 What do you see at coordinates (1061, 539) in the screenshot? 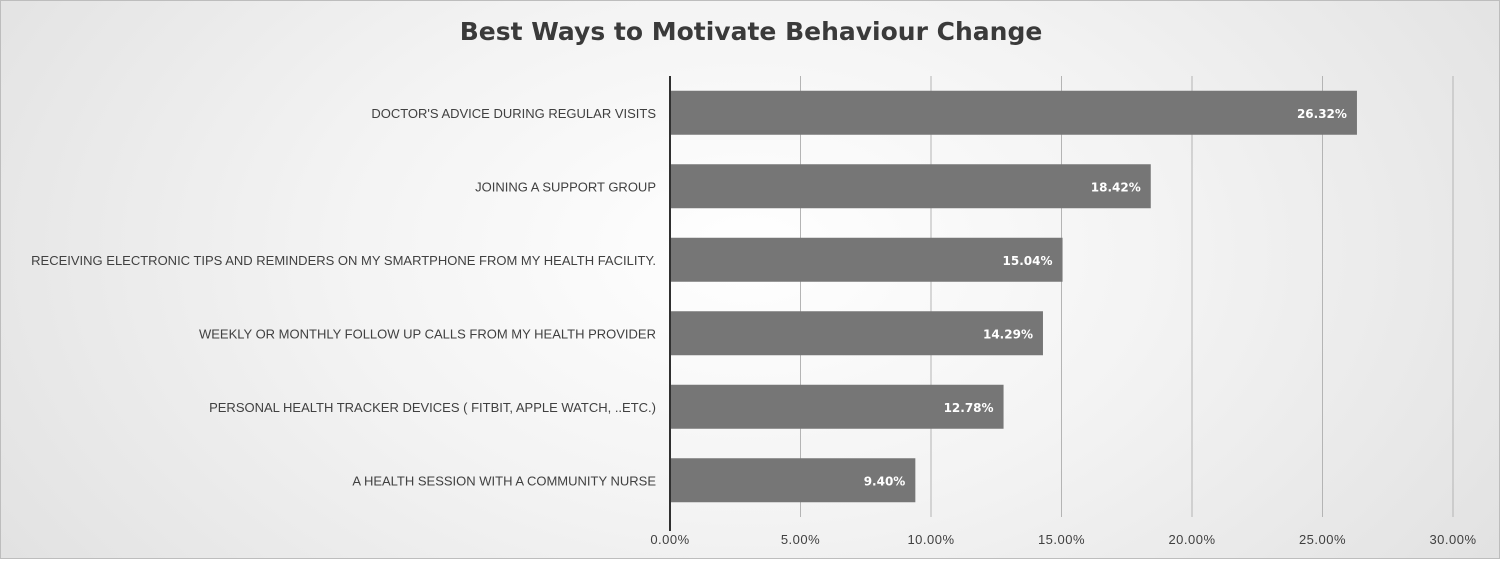
I see `x-tick-label: 15.00%` at bounding box center [1061, 539].